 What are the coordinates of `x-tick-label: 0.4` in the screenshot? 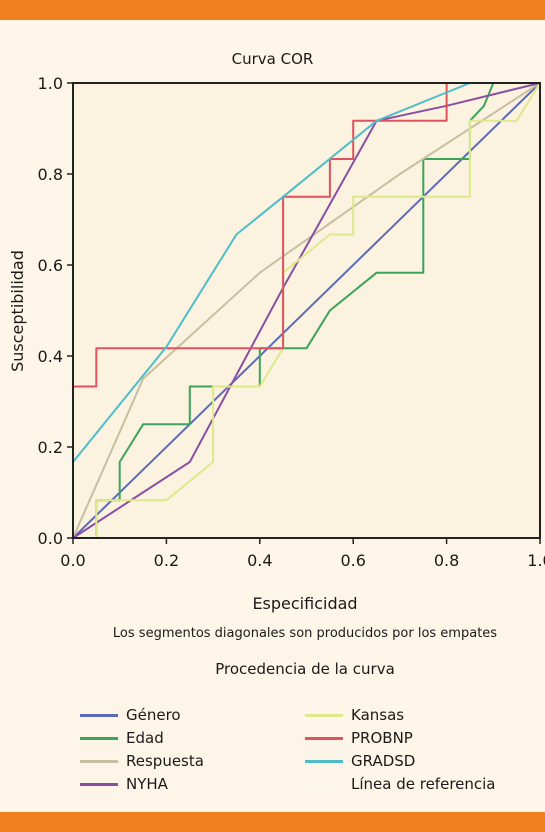 It's located at (259, 560).